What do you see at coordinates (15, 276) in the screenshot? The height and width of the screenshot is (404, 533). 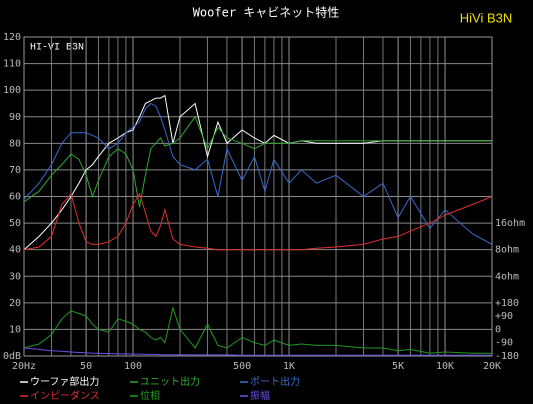 I see `y-tick-label: 30` at bounding box center [15, 276].